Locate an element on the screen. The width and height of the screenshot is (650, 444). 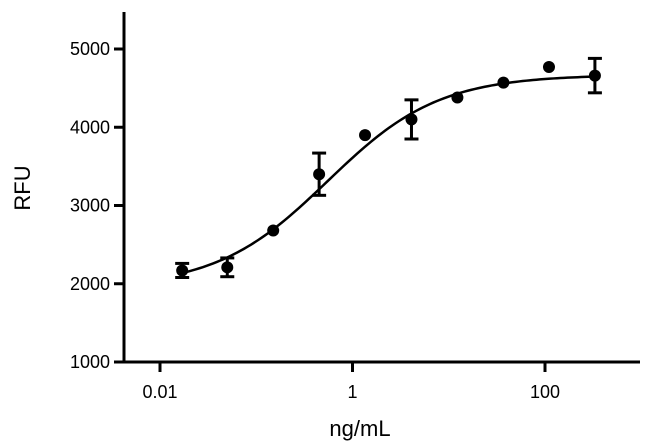
y-tick-label-4000: 4000 is located at coordinates (90, 127).